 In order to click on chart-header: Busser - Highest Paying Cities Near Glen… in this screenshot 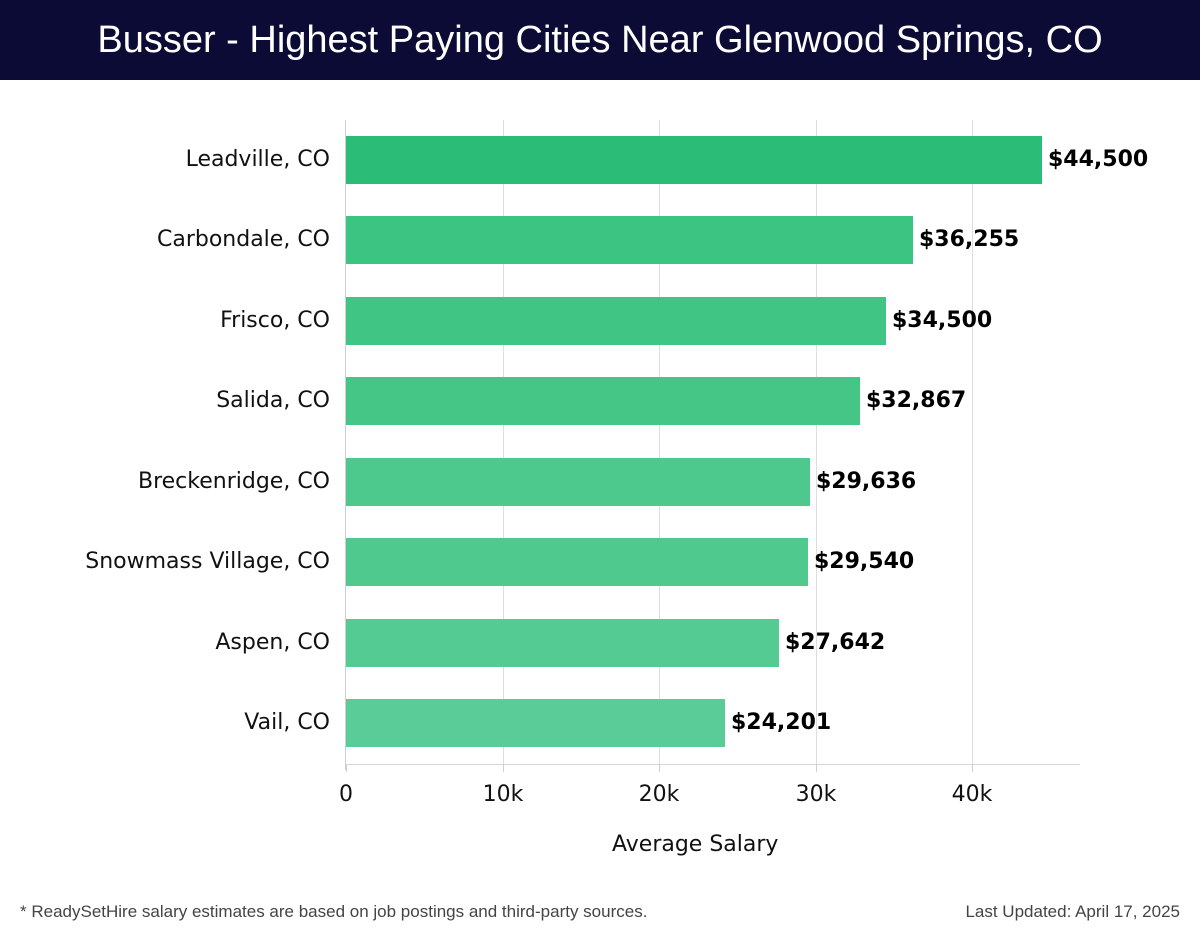, I will do `click(600, 40)`.